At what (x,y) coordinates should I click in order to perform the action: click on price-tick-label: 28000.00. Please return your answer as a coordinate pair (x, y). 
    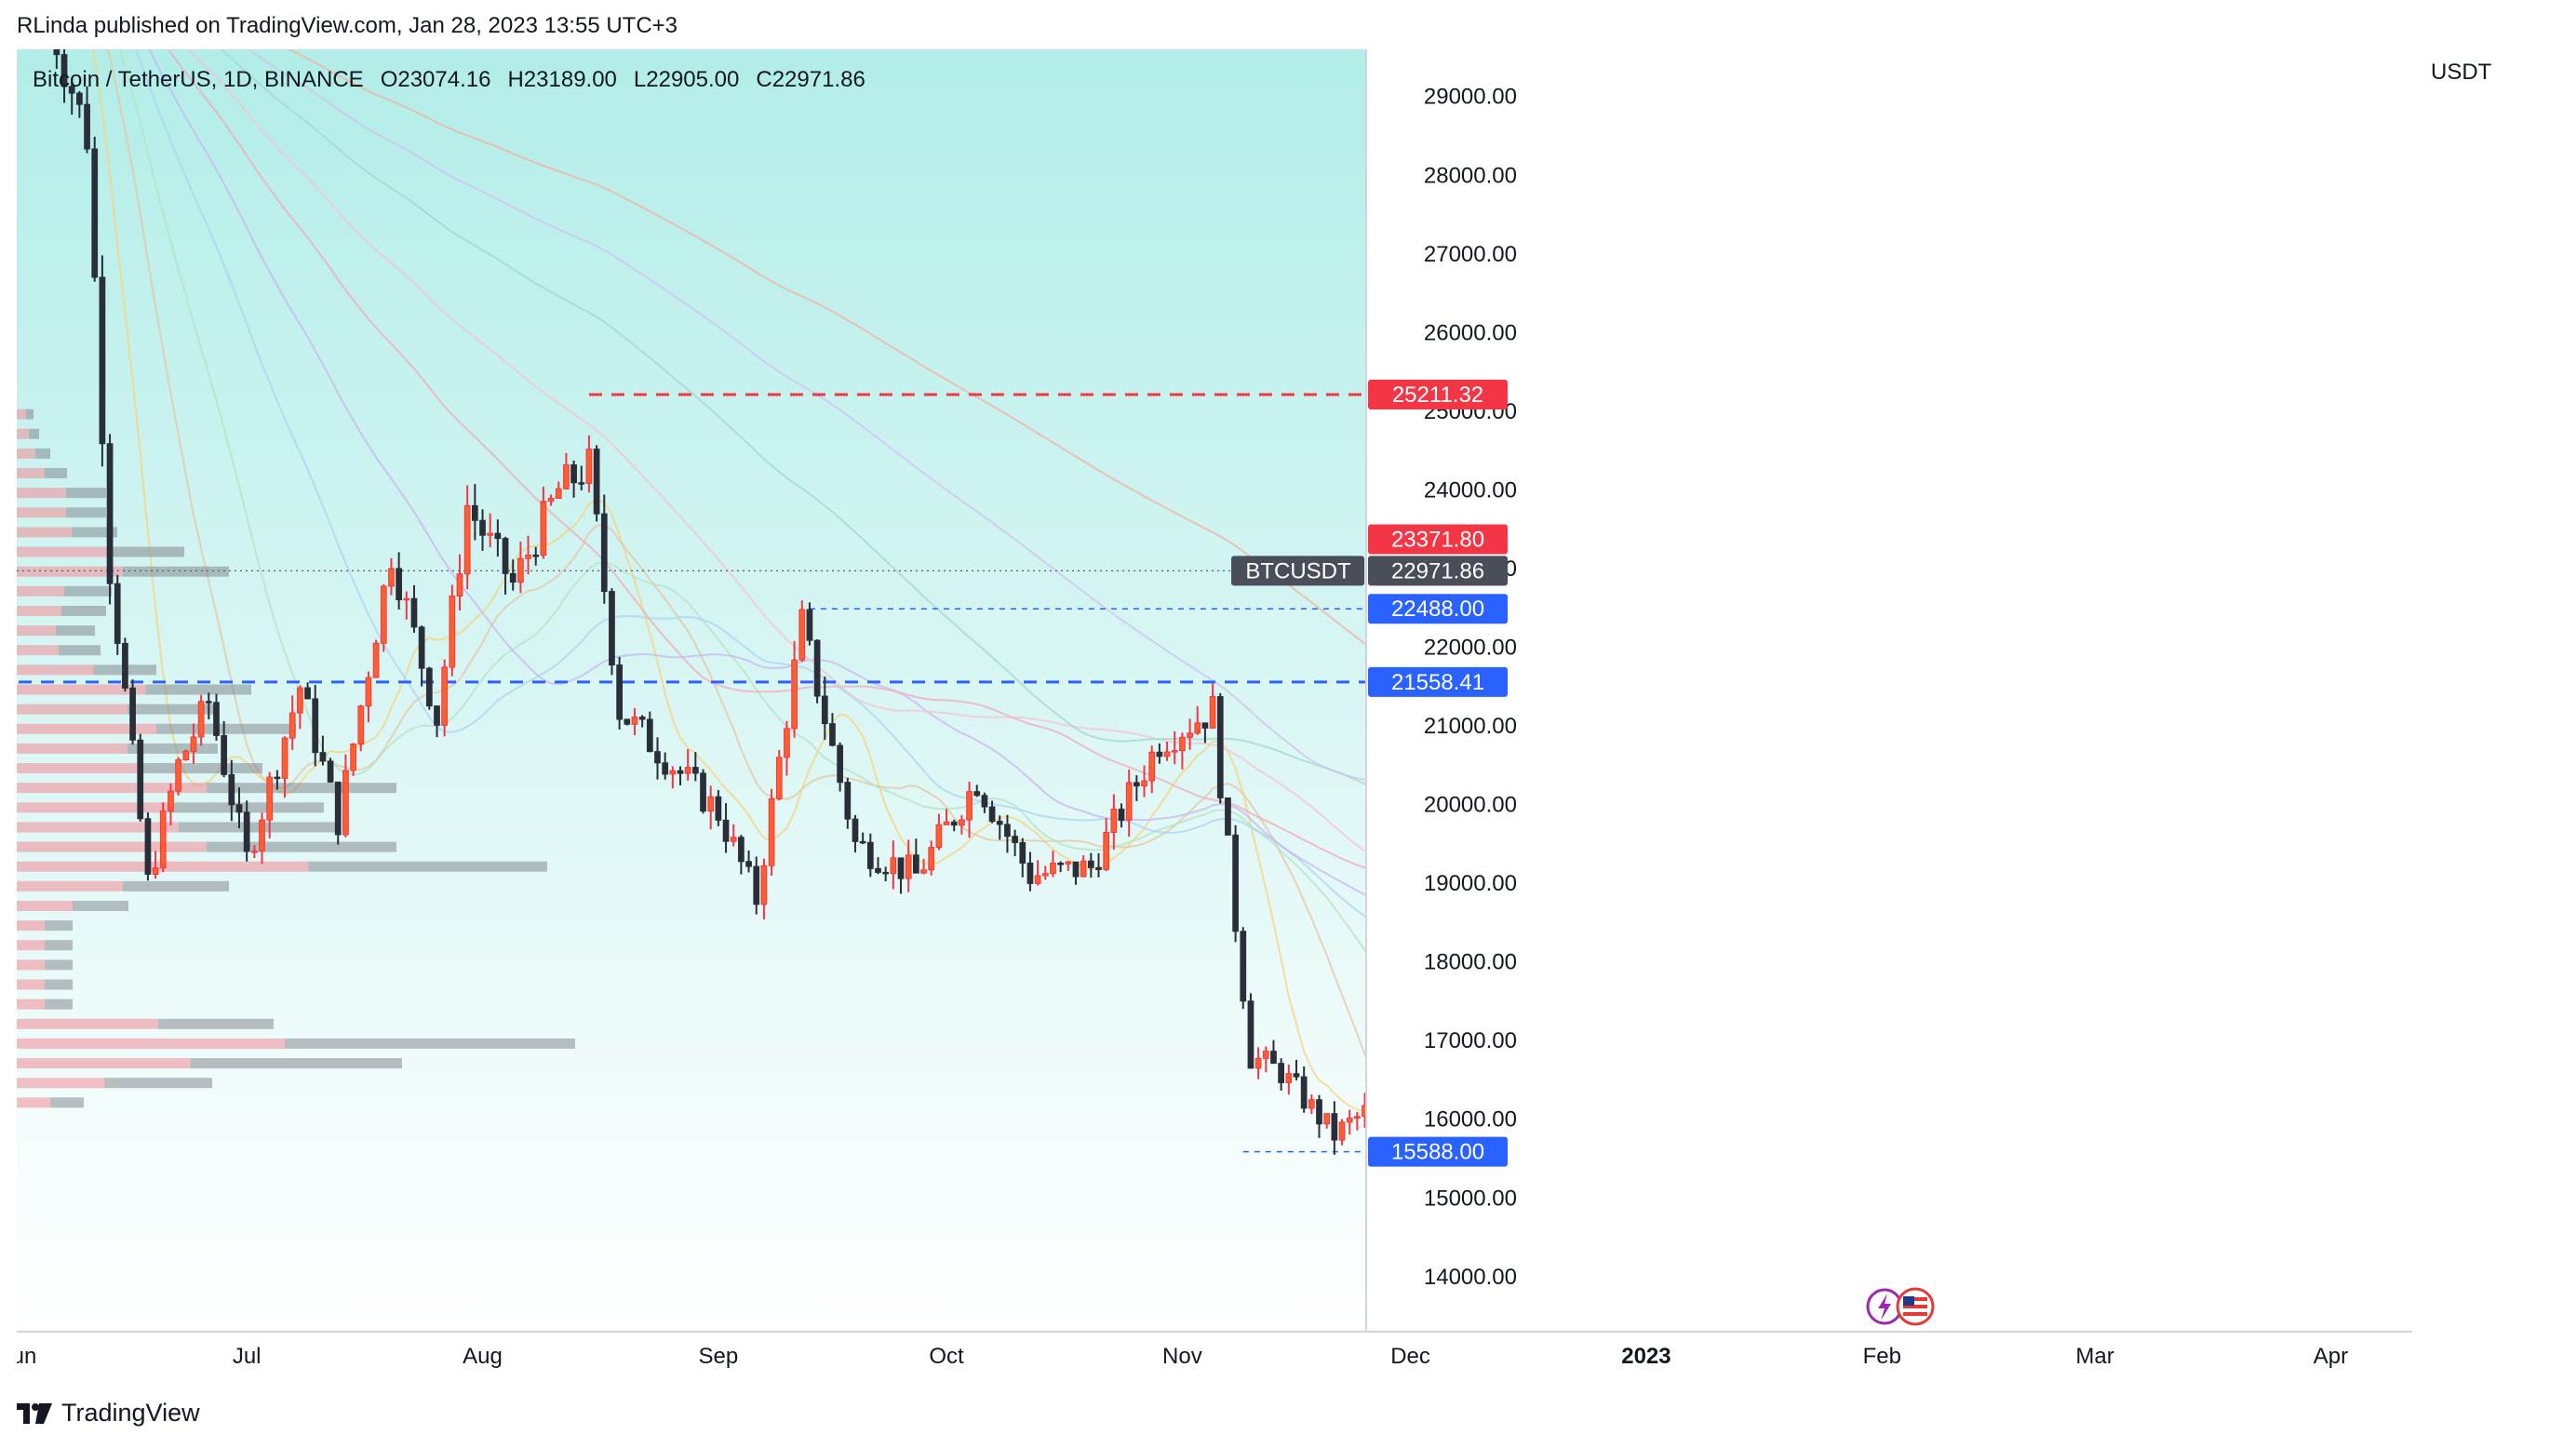
    Looking at the image, I should click on (1470, 176).